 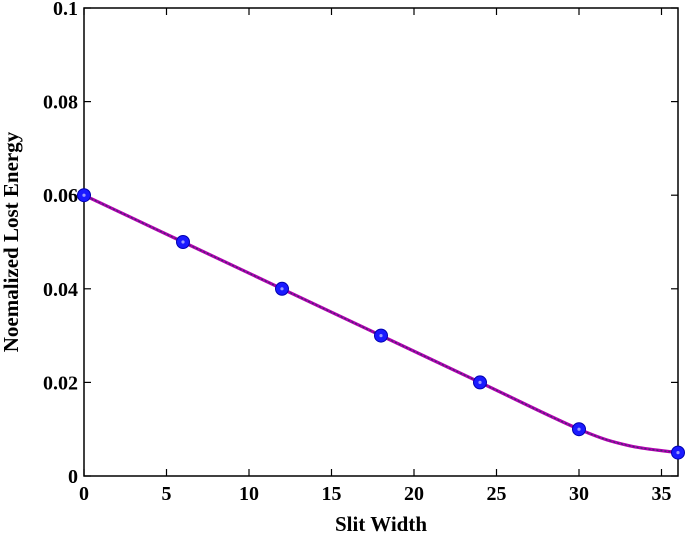 I want to click on x-tick-label: 10, so click(x=249, y=494).